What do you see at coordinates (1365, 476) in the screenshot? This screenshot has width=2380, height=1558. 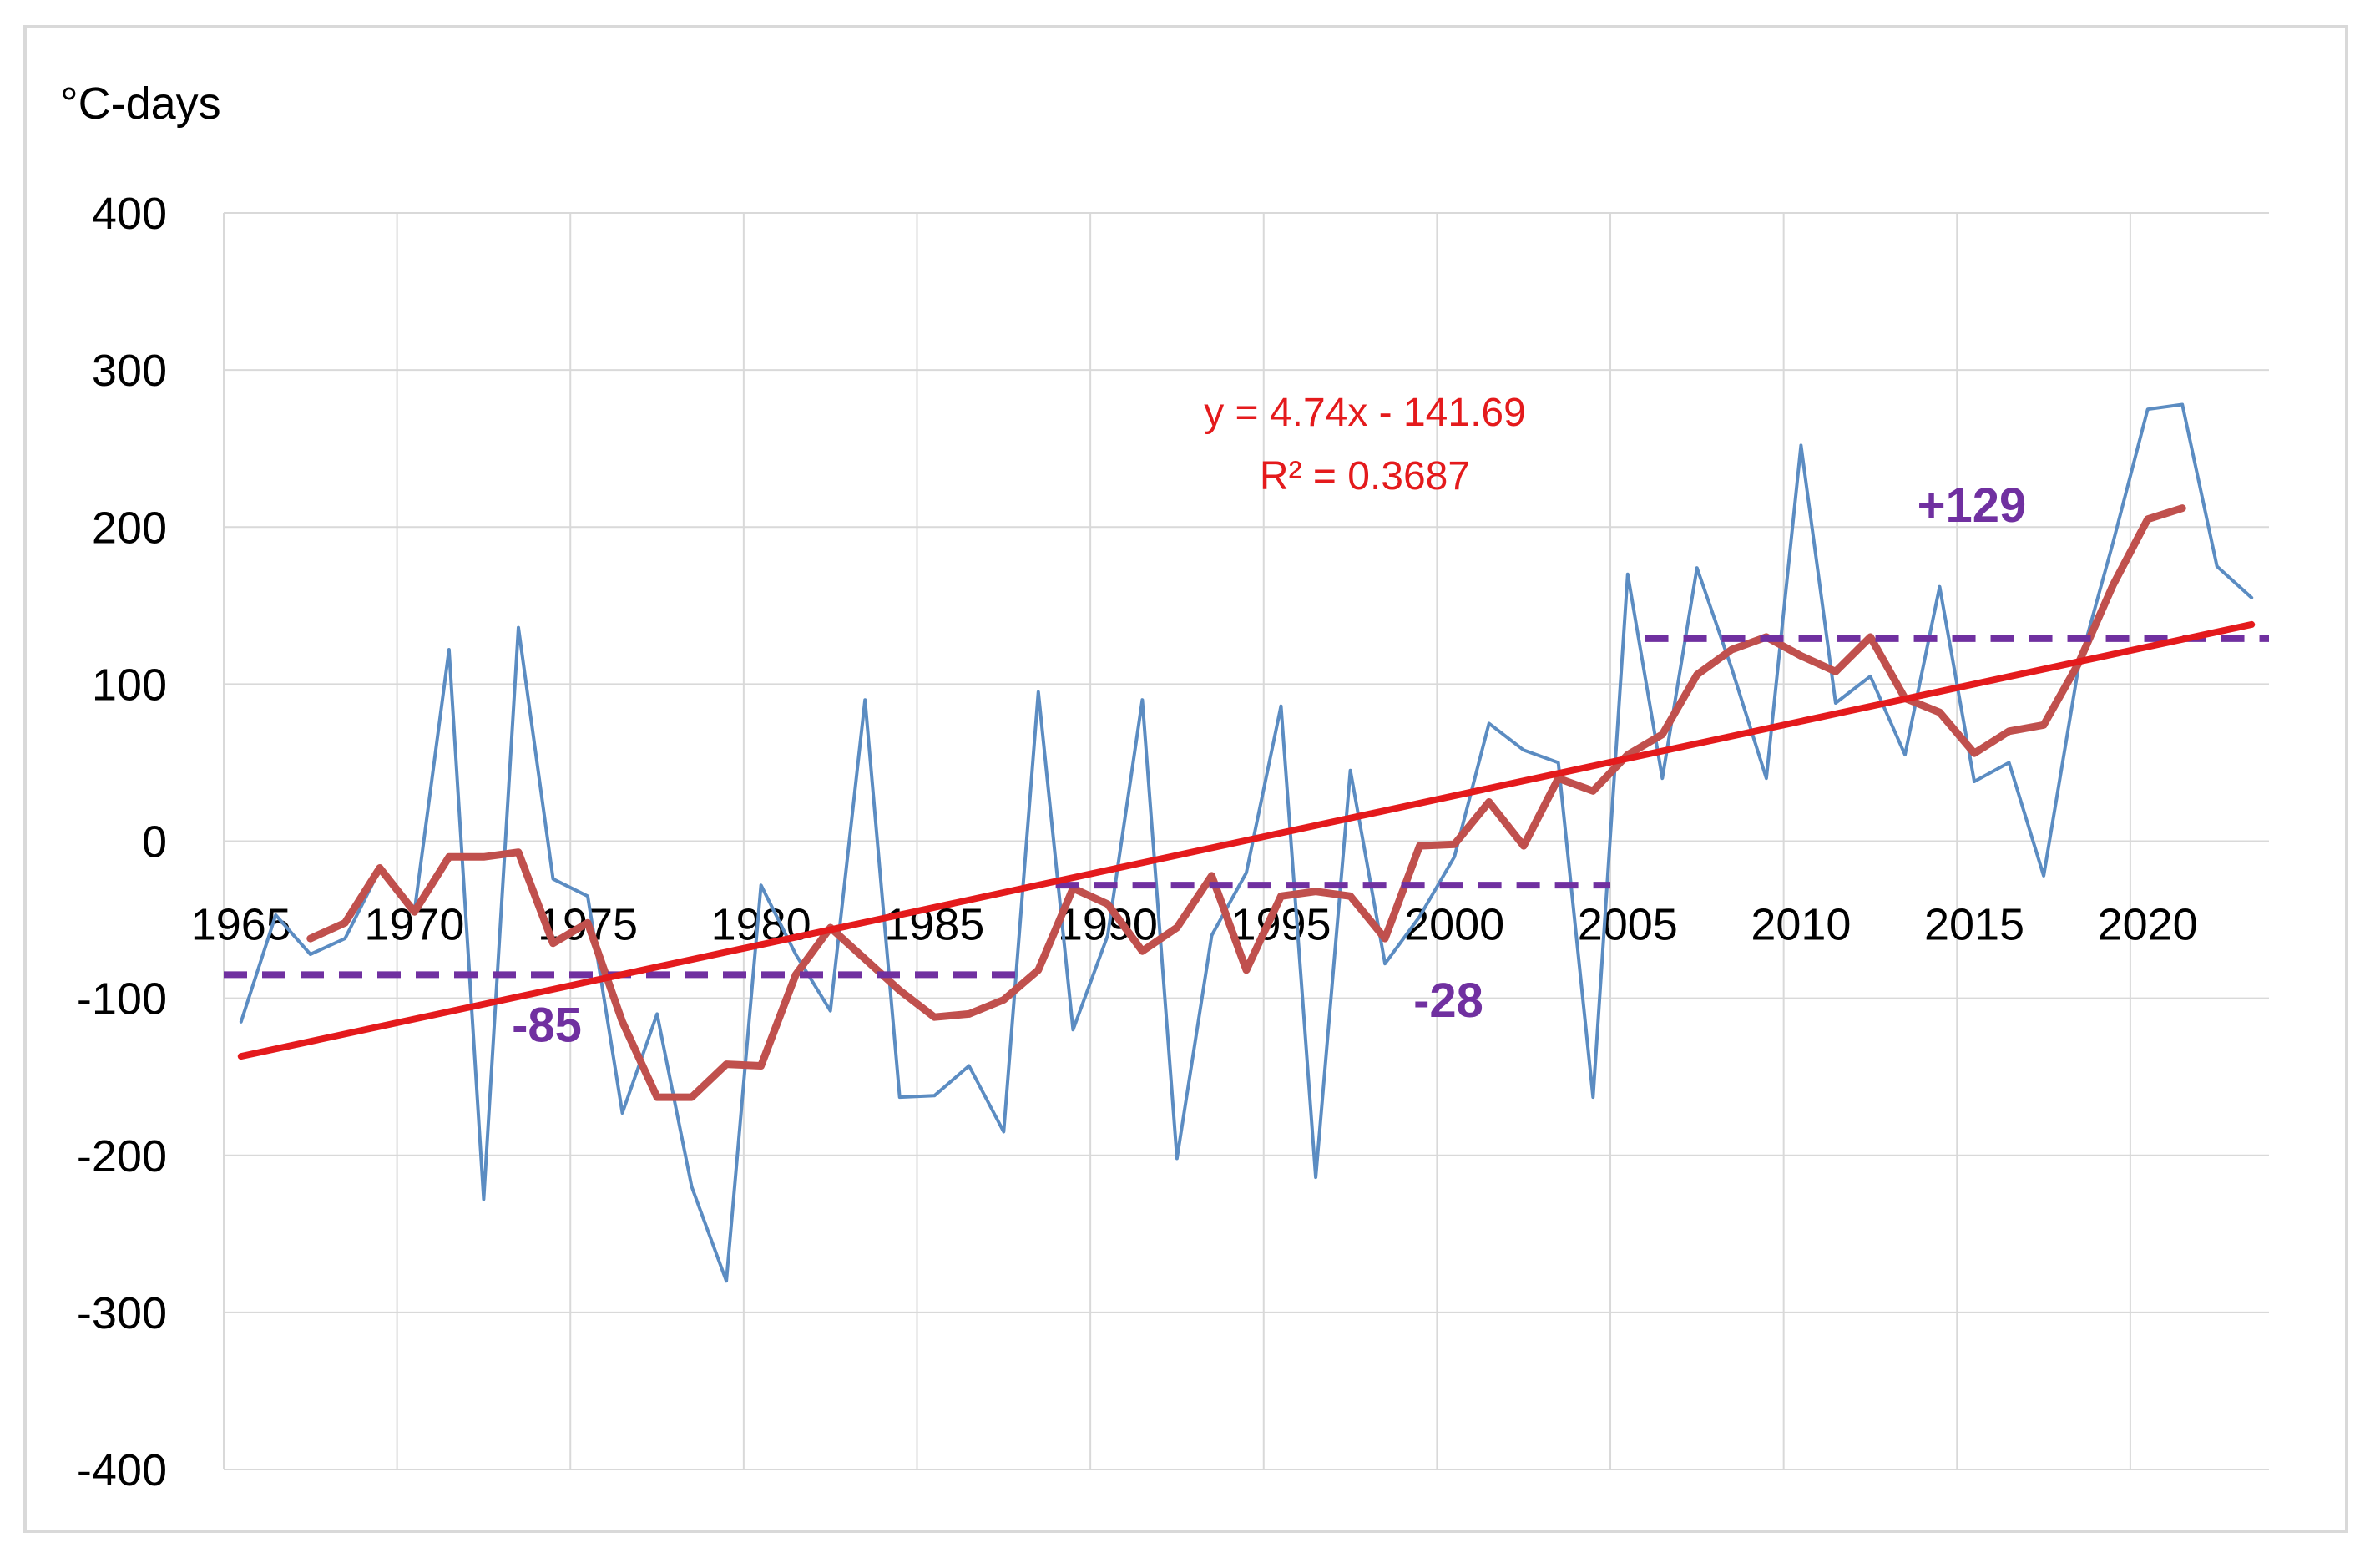 I see `trend-r-squared: R² = 0.3687` at bounding box center [1365, 476].